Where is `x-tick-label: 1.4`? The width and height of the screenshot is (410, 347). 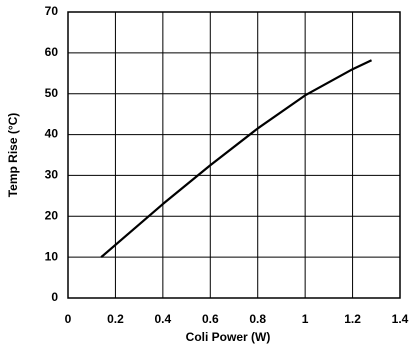 x-tick-label: 1.4 is located at coordinates (400, 319).